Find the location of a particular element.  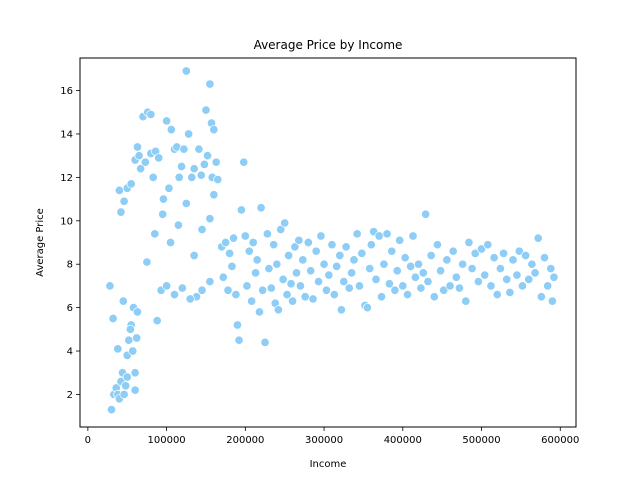

x-axis-title: Income is located at coordinates (328, 464).